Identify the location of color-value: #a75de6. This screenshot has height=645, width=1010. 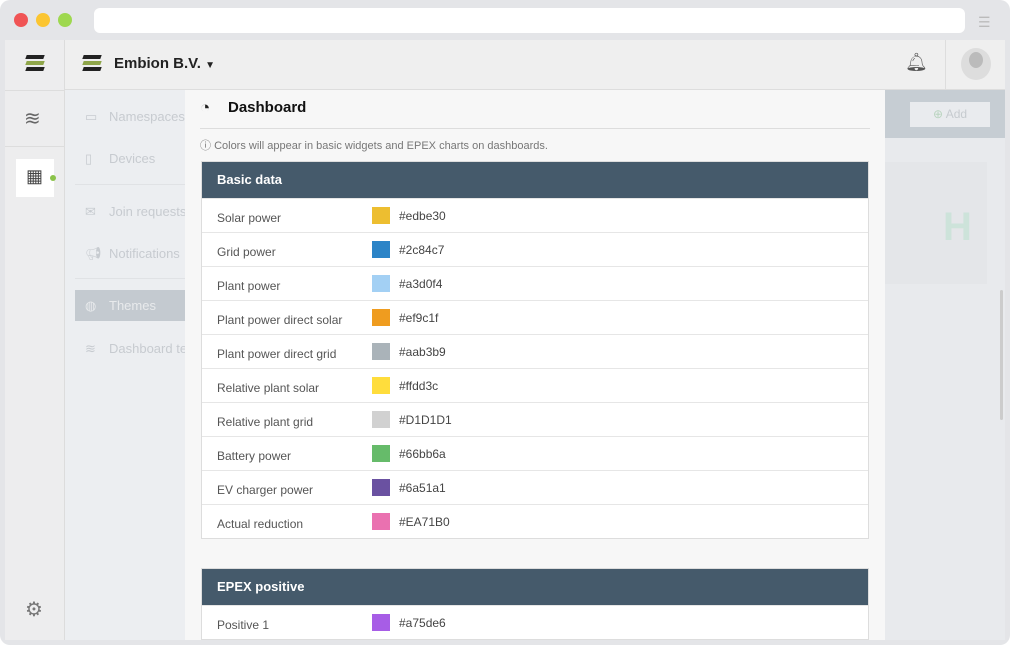
(422, 623).